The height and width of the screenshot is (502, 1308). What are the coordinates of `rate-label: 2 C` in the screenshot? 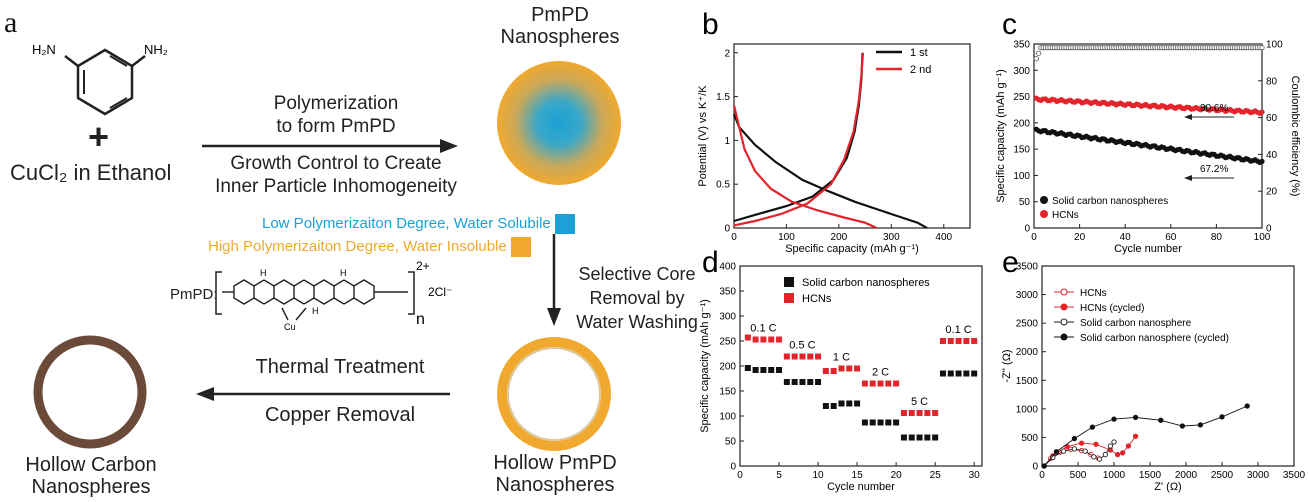 It's located at (880, 373).